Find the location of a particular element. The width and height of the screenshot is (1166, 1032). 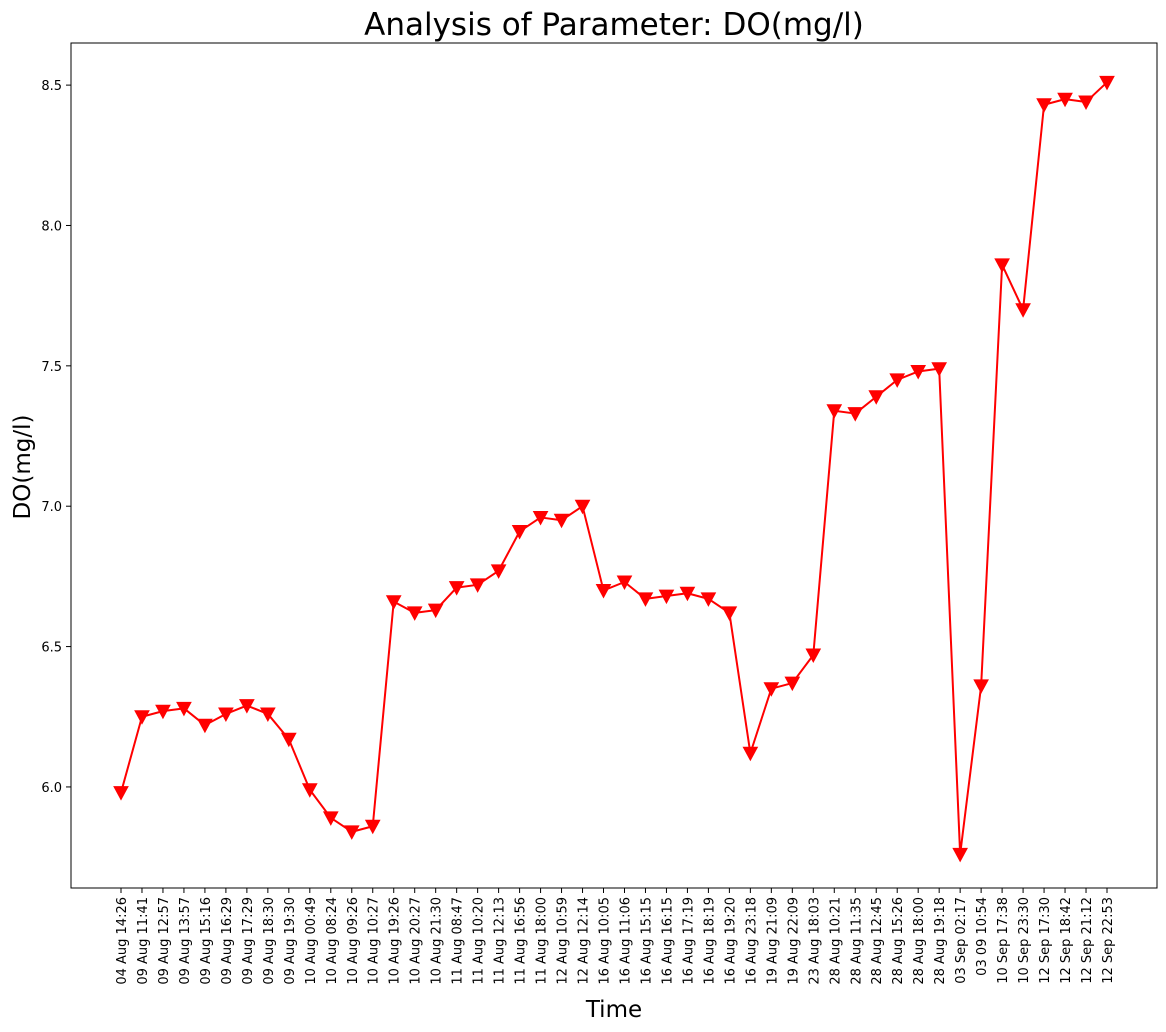

x-tick-label: 12 Aug 12:14 is located at coordinates (584, 941).